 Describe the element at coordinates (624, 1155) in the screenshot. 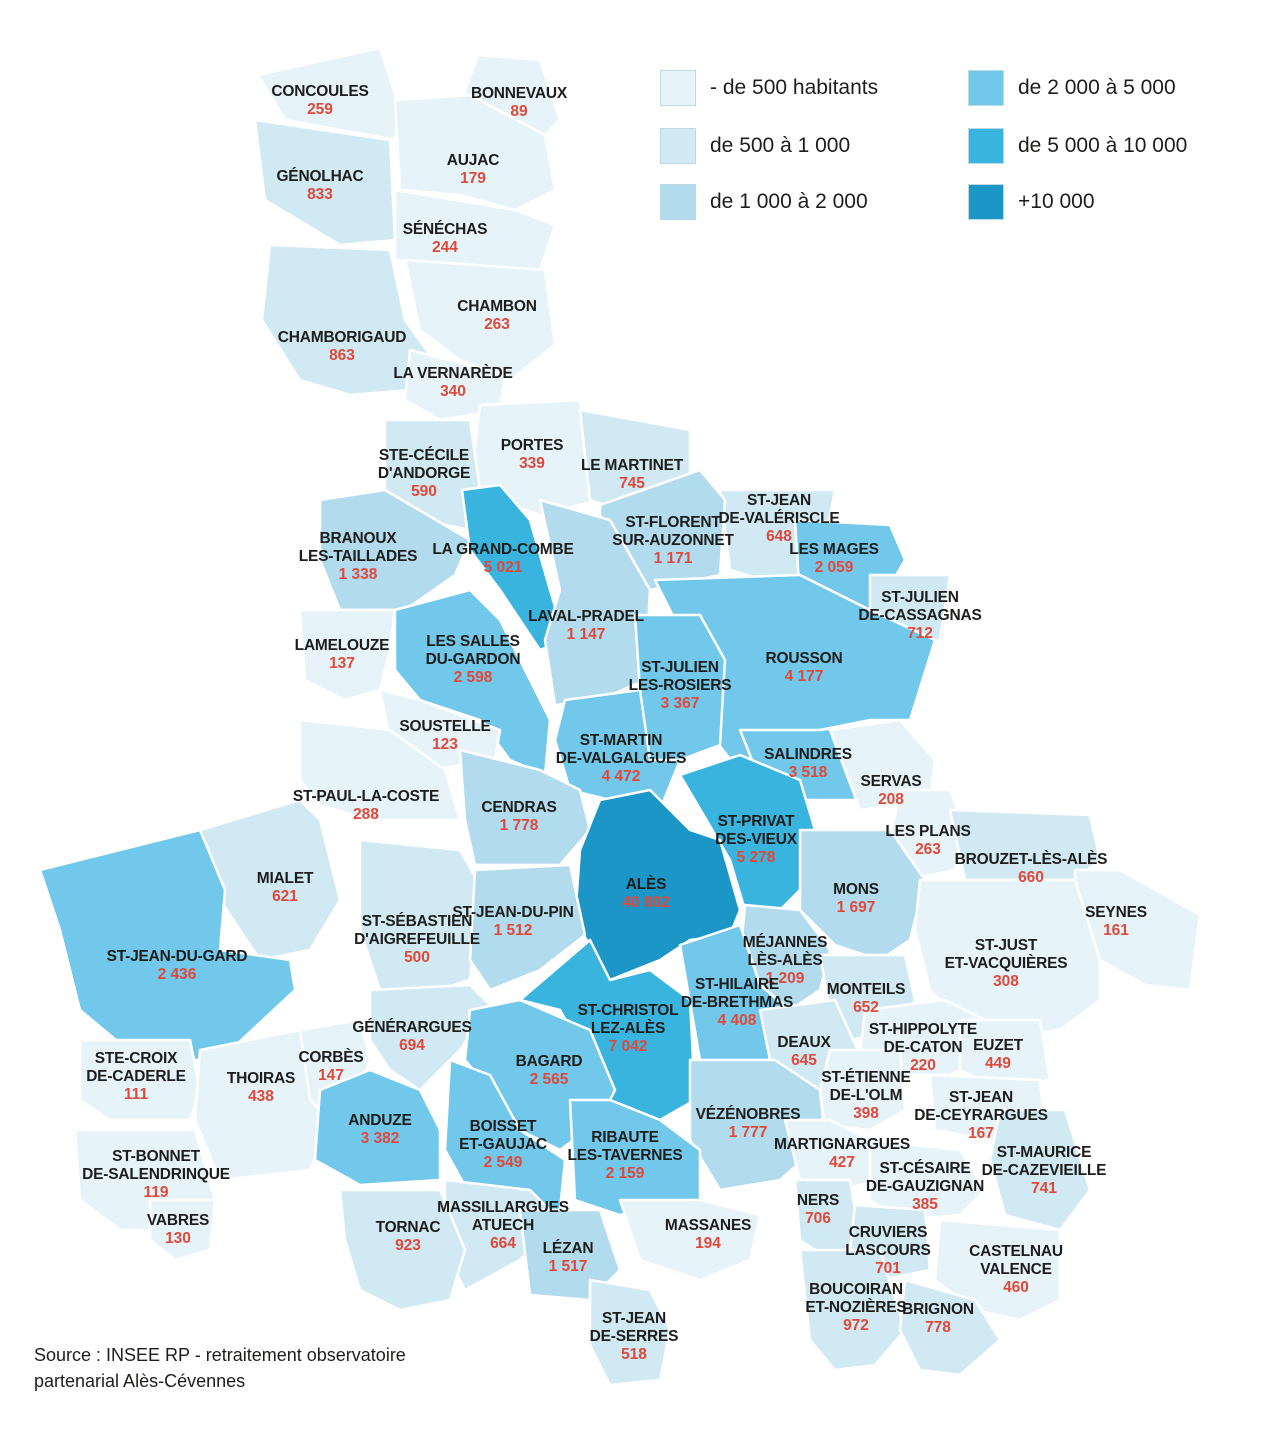

I see `commune-name: LES-TAVERNES` at that location.